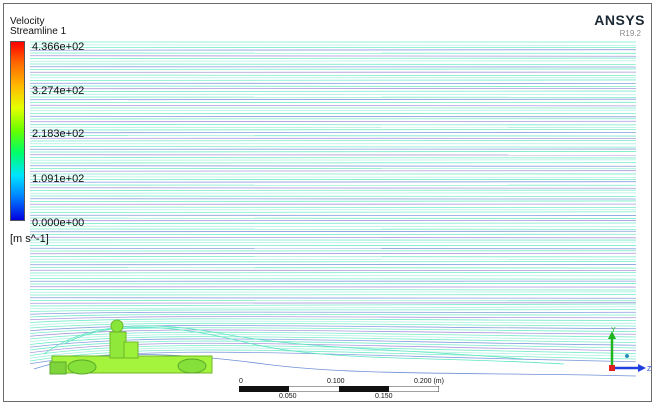  Describe the element at coordinates (626, 351) in the screenshot. I see `axis-triad: Y Z` at that location.